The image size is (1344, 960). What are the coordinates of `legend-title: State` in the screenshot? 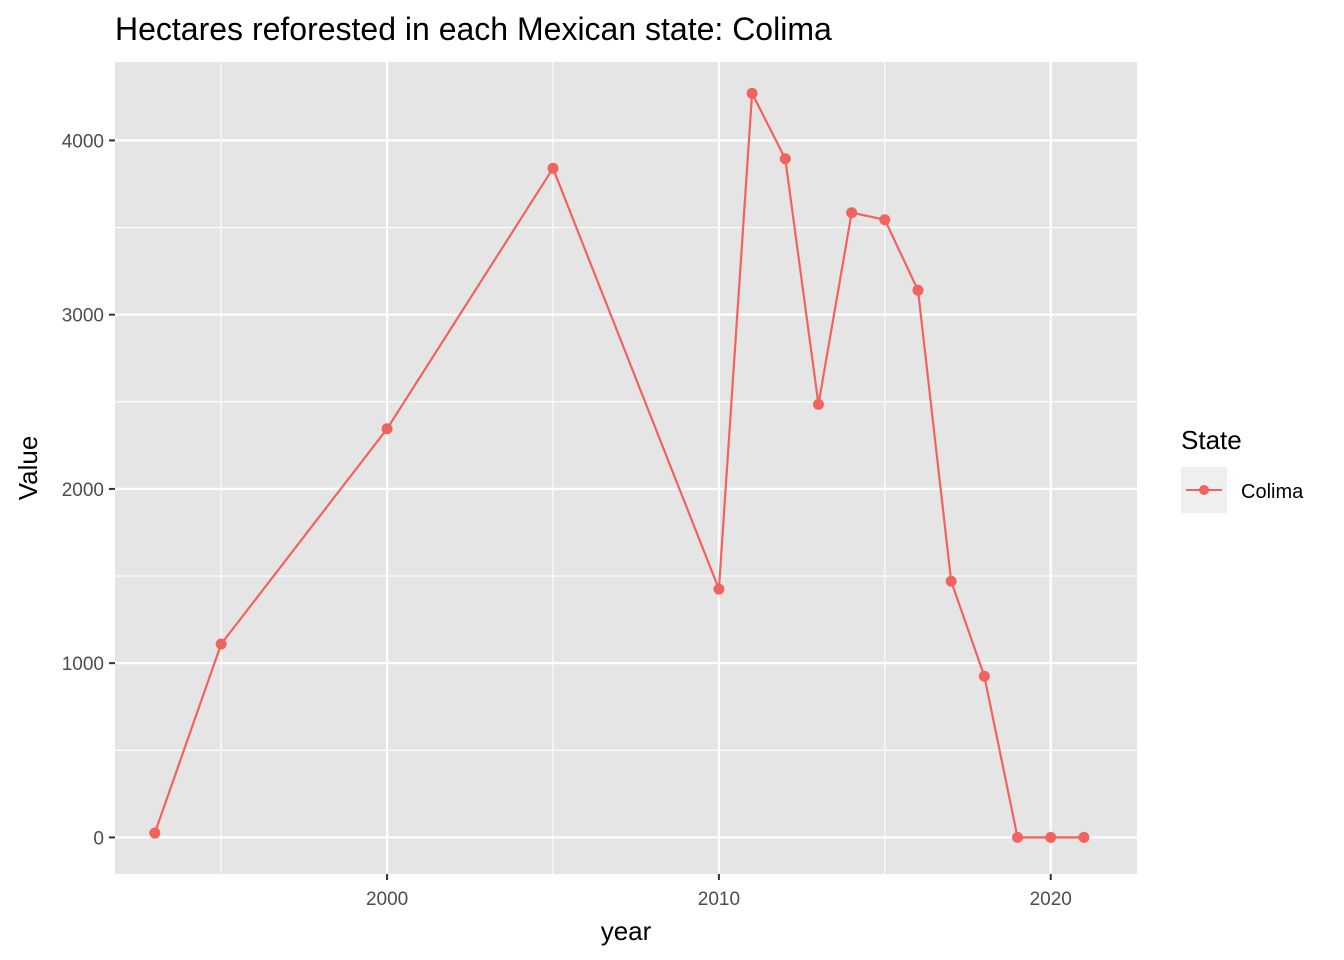 It's located at (1211, 440).